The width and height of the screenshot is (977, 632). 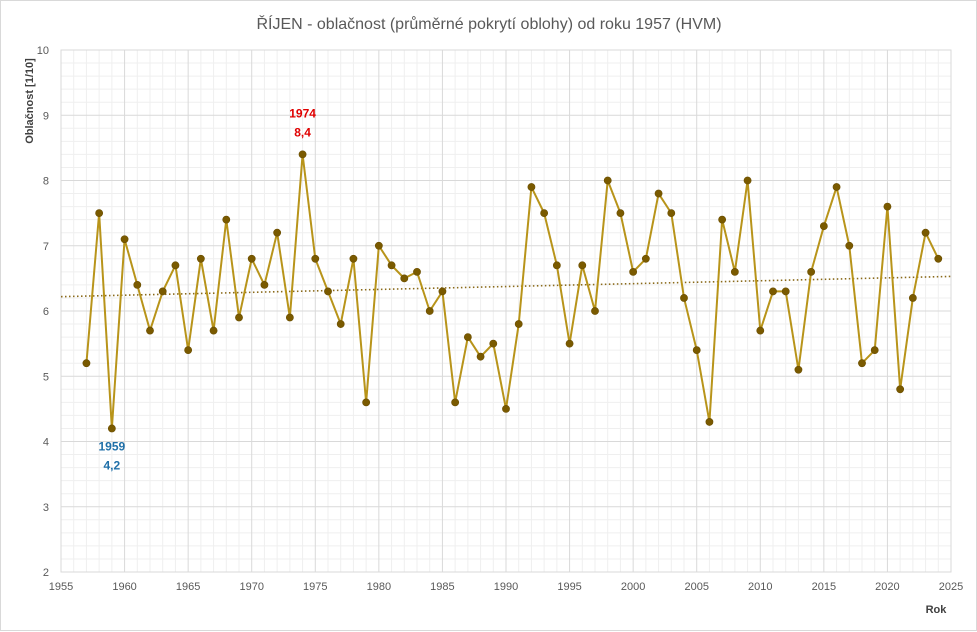 I want to click on x-tick-label: 1980, so click(x=379, y=587).